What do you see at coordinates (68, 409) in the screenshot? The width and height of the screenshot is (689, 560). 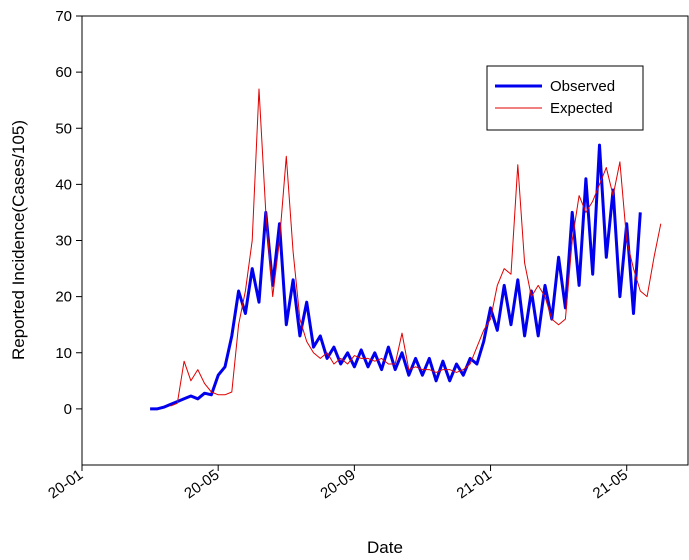 I see `y-tick-label: 0` at bounding box center [68, 409].